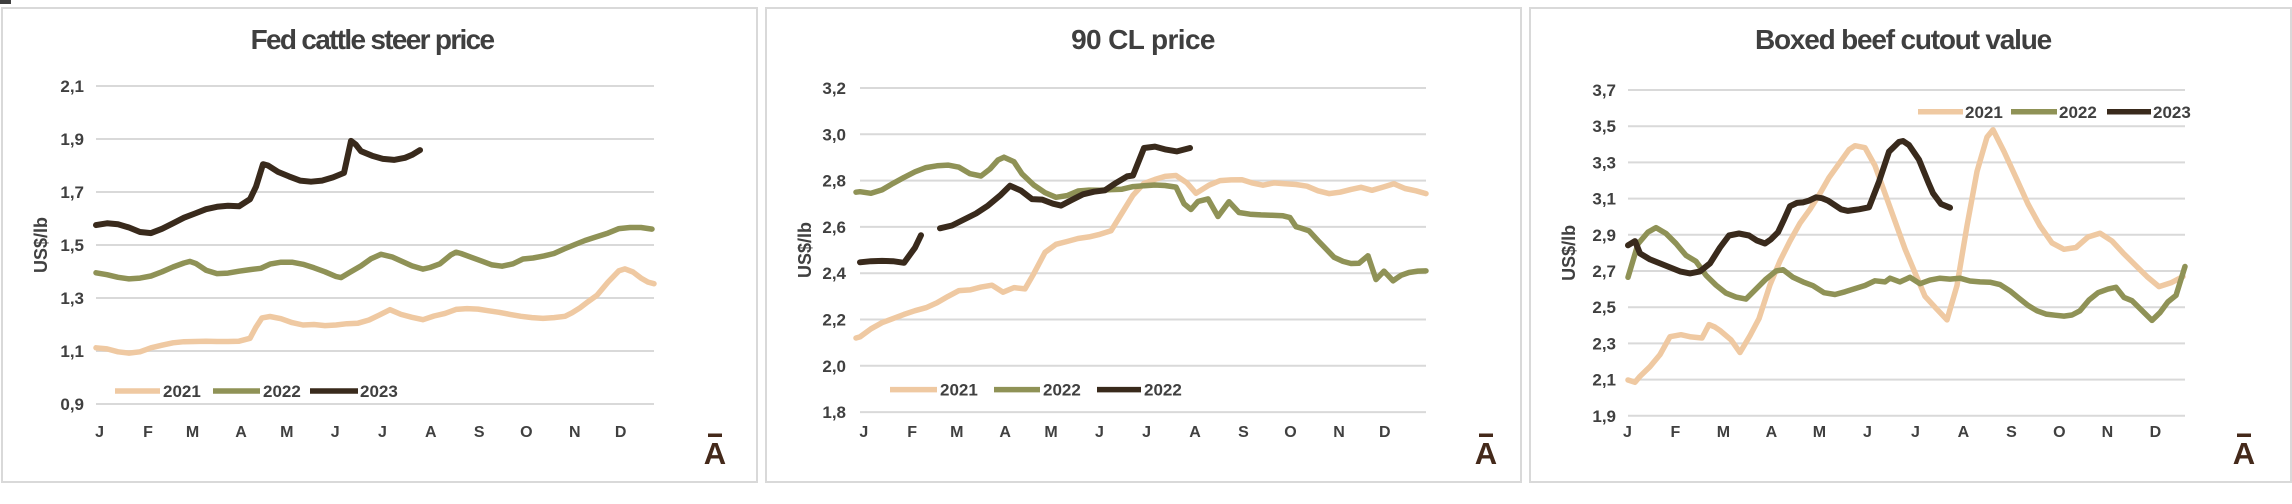  Describe the element at coordinates (1604, 162) in the screenshot. I see `svg-text: 3,3` at that location.